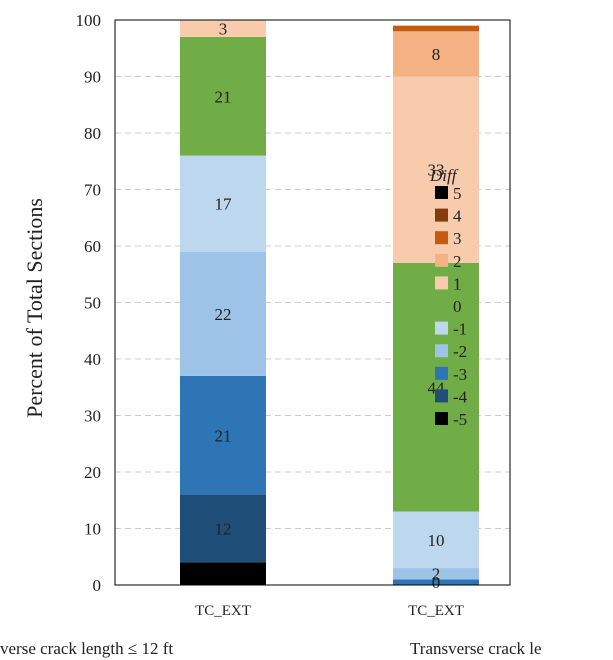 The image size is (613, 660). I want to click on data-label: 33, so click(436, 170).